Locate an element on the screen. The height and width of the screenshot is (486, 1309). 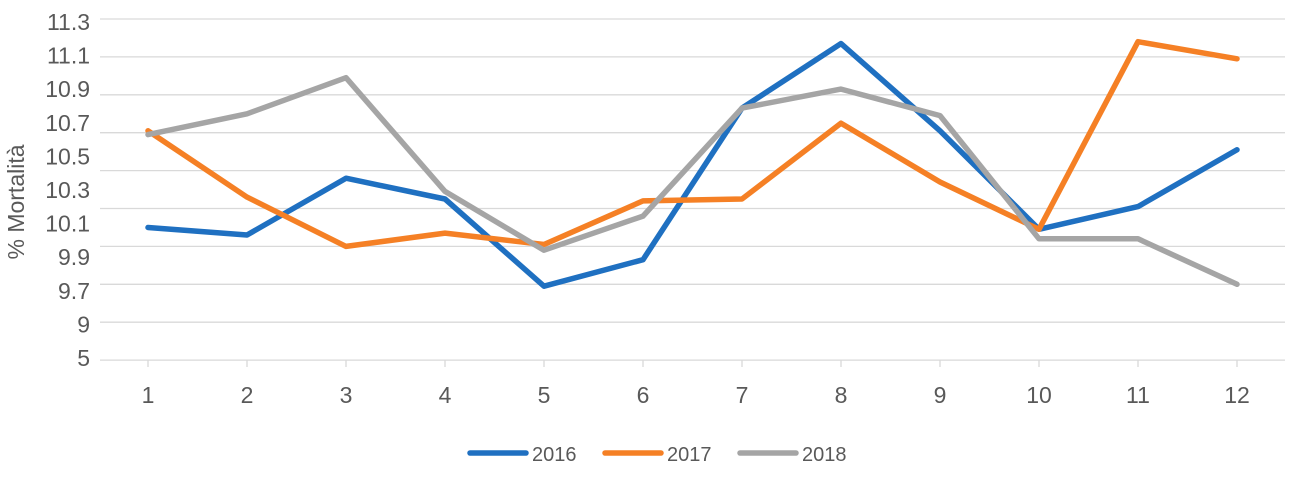
x-tick-label: 5 is located at coordinates (544, 395).